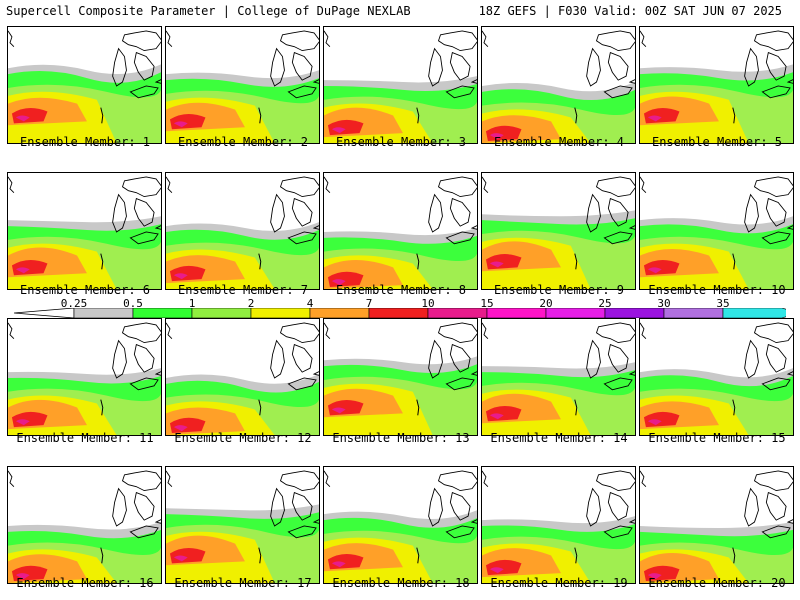 The width and height of the screenshot is (800, 600). I want to click on ensemble-member-label: Ensemble Member: 6, so click(85, 290).